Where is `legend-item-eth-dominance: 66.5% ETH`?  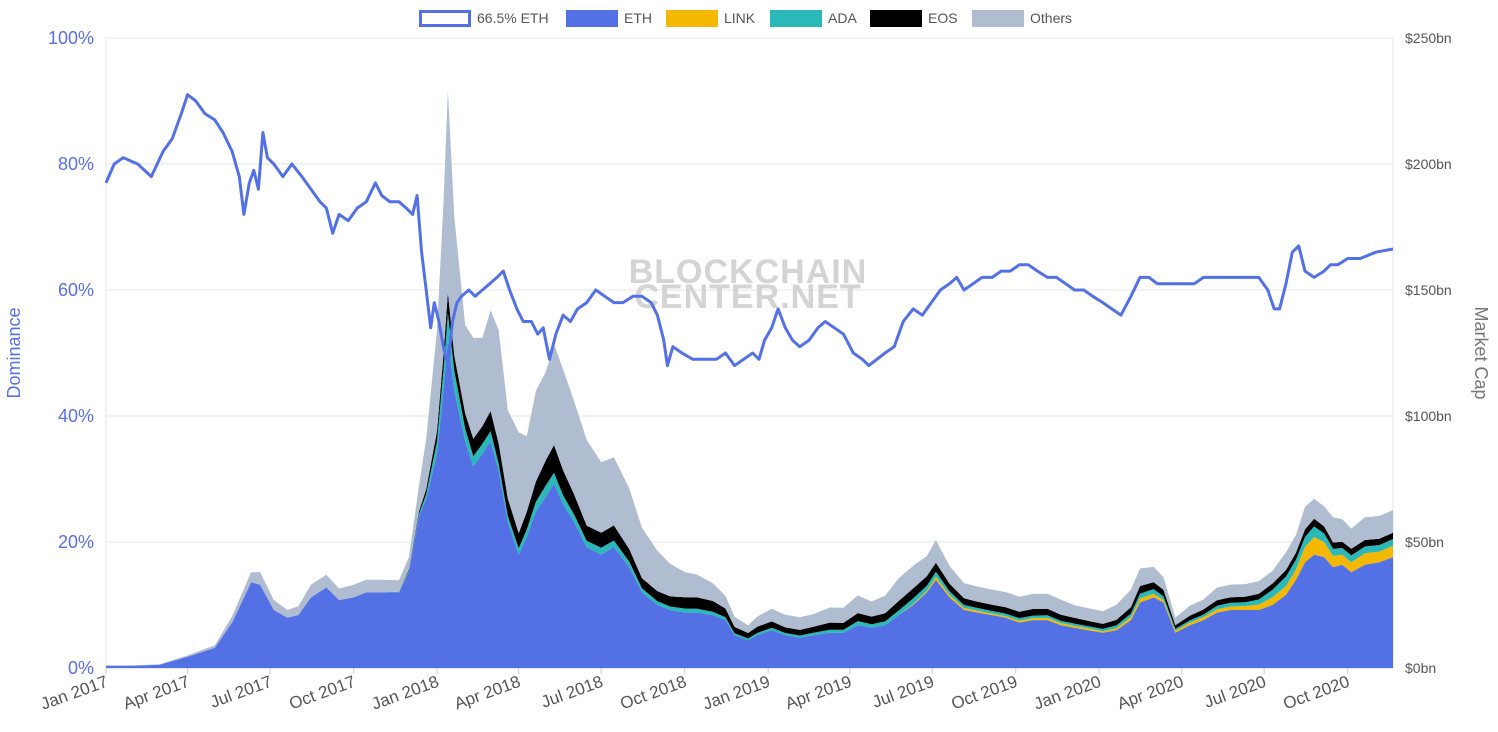
legend-item-eth-dominance: 66.5% ETH is located at coordinates (484, 18).